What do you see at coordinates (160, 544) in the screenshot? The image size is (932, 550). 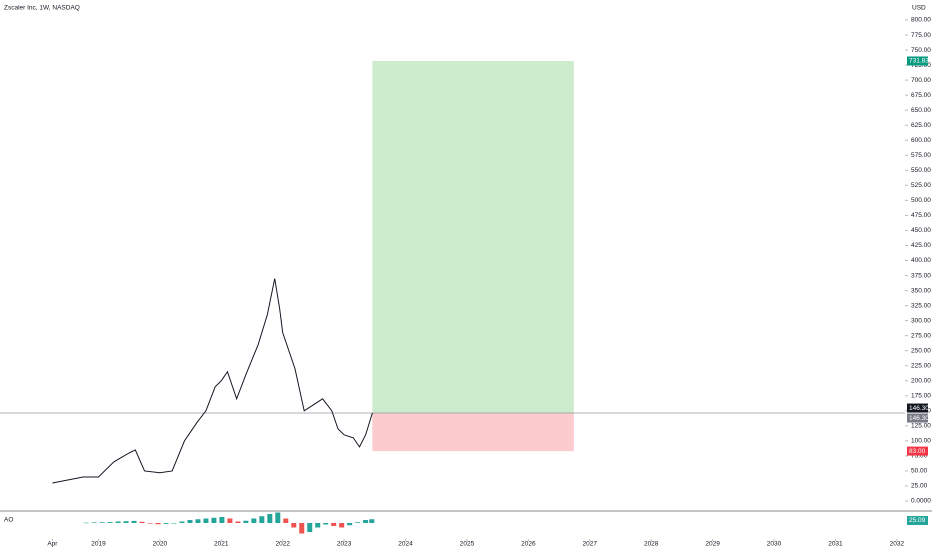 I see `x-tick-label: 2020` at bounding box center [160, 544].